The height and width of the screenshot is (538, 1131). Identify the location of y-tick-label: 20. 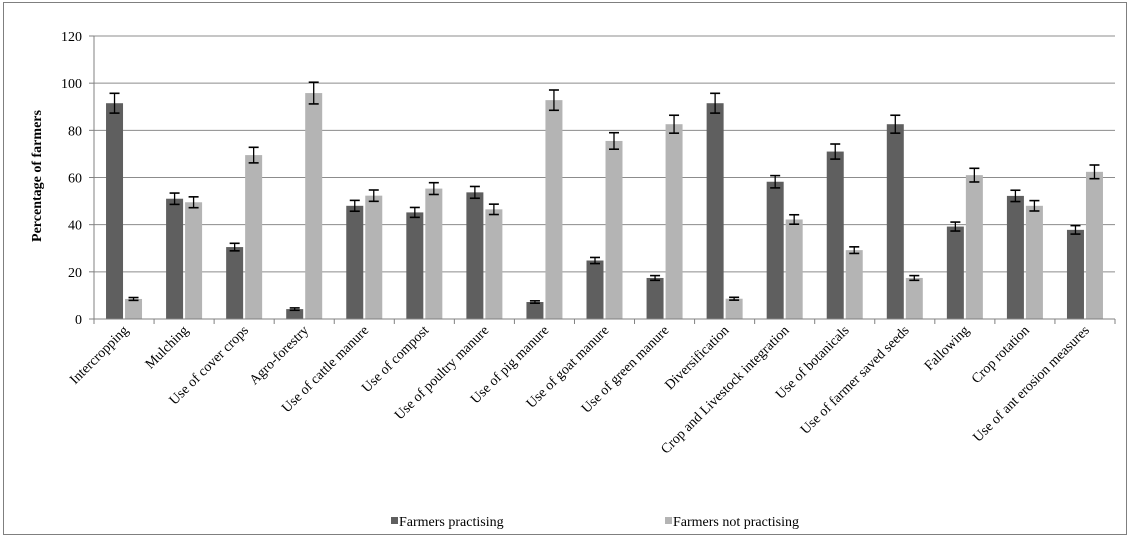
(75, 273).